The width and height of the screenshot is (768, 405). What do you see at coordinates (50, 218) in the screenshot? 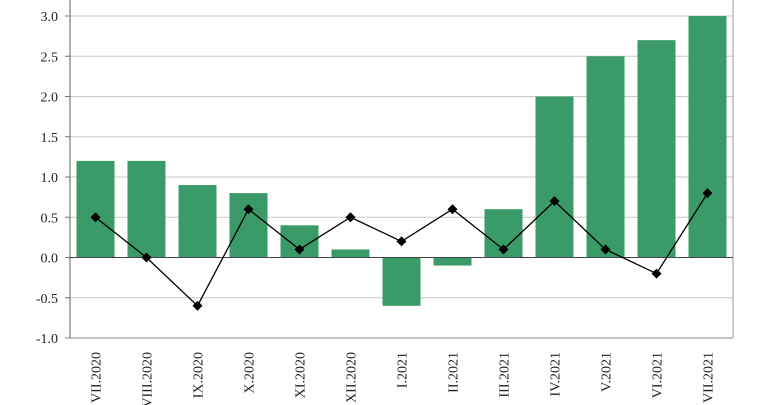
I see `y-tick-label: 0.5` at bounding box center [50, 218].